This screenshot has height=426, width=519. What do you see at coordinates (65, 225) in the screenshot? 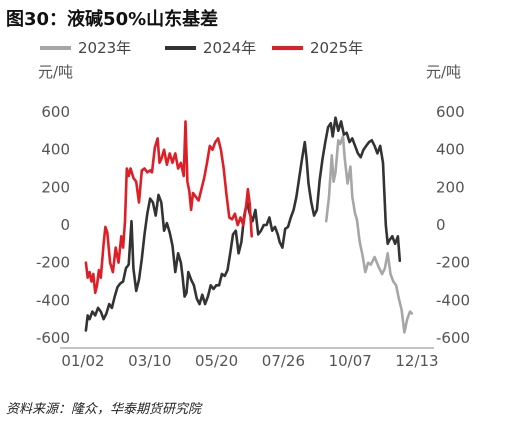
I see `y-left-tick-label: 0` at bounding box center [65, 225].